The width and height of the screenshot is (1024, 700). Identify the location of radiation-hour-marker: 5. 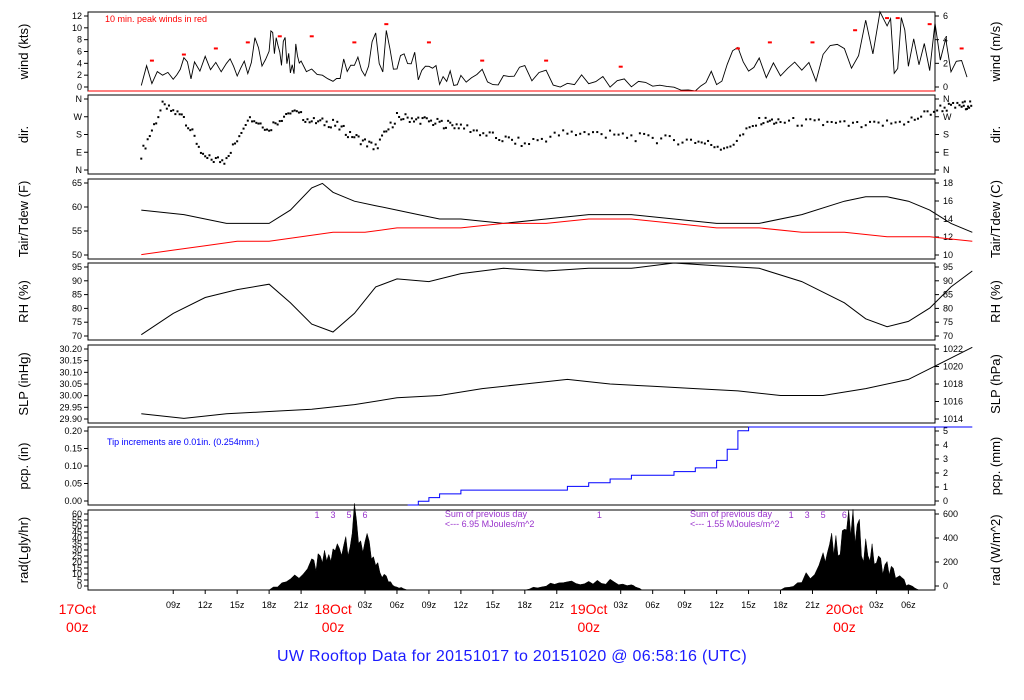
(823, 515).